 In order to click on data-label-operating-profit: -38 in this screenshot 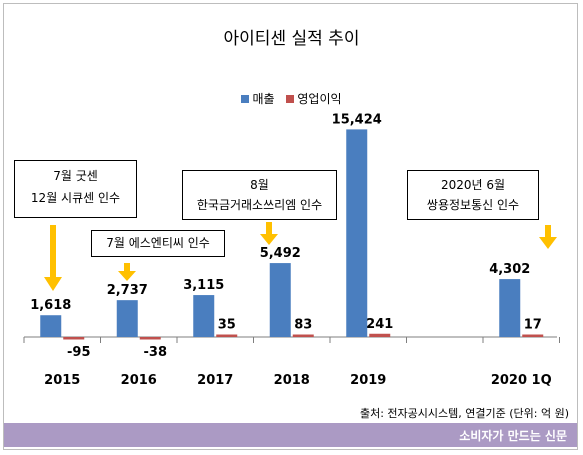, I will do `click(156, 352)`.